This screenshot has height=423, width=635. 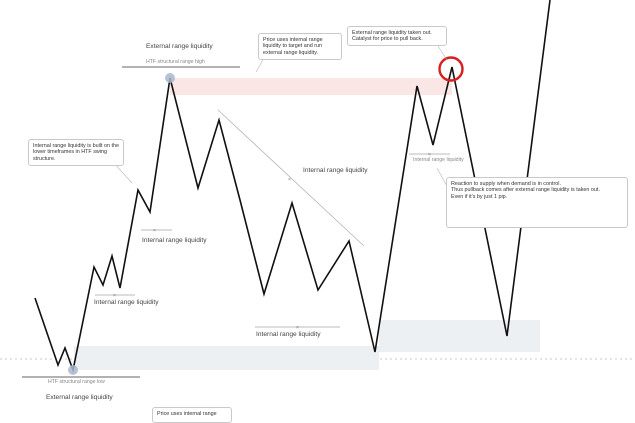 I want to click on external-taken-circle, so click(x=451, y=69).